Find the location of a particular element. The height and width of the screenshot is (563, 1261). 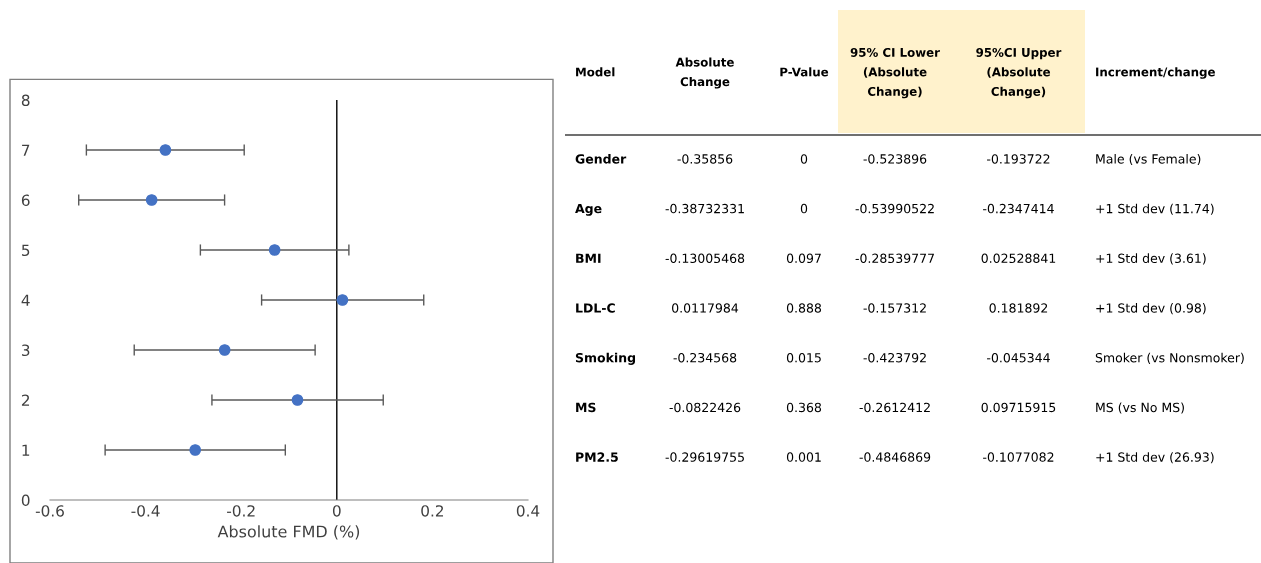

text: 0.001 is located at coordinates (803, 457).